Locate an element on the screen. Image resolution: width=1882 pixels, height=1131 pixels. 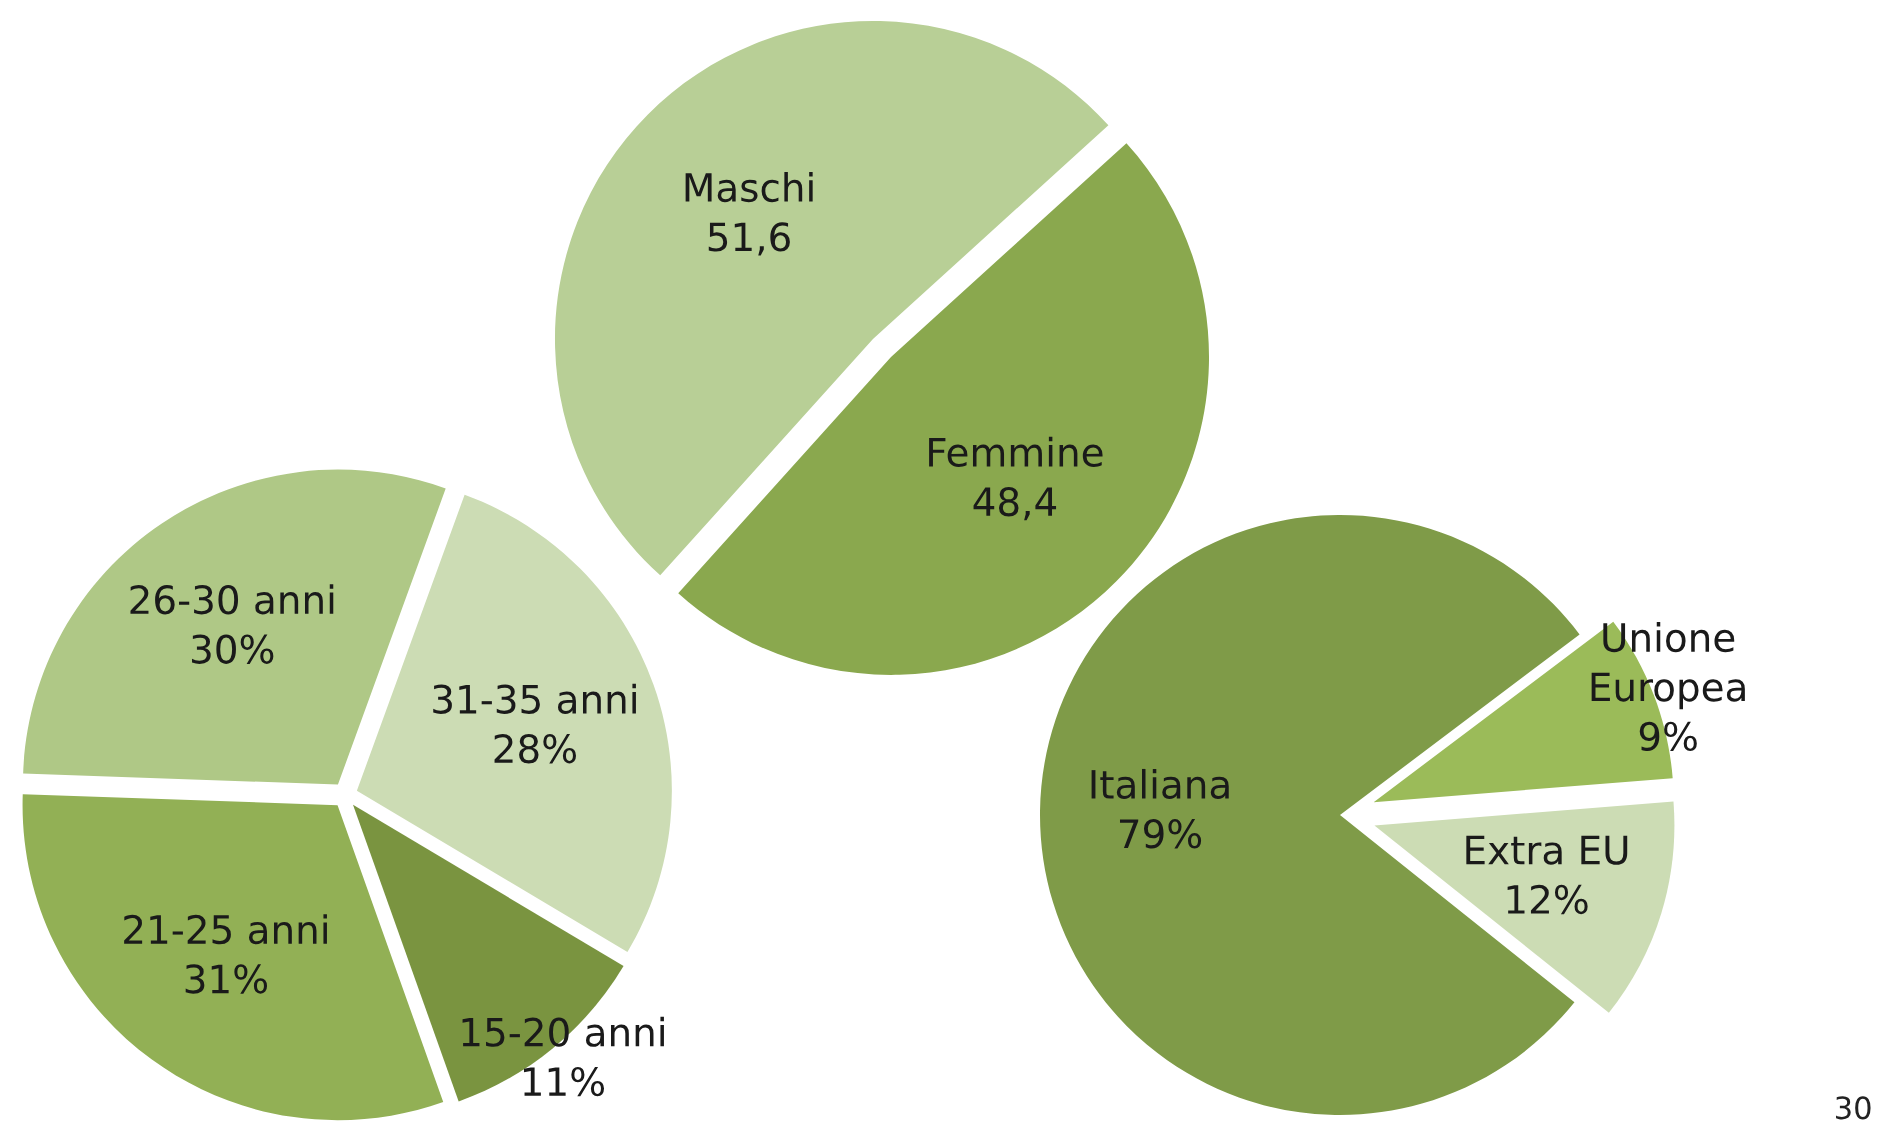
slice-label: 15-20 anni is located at coordinates (563, 1031).